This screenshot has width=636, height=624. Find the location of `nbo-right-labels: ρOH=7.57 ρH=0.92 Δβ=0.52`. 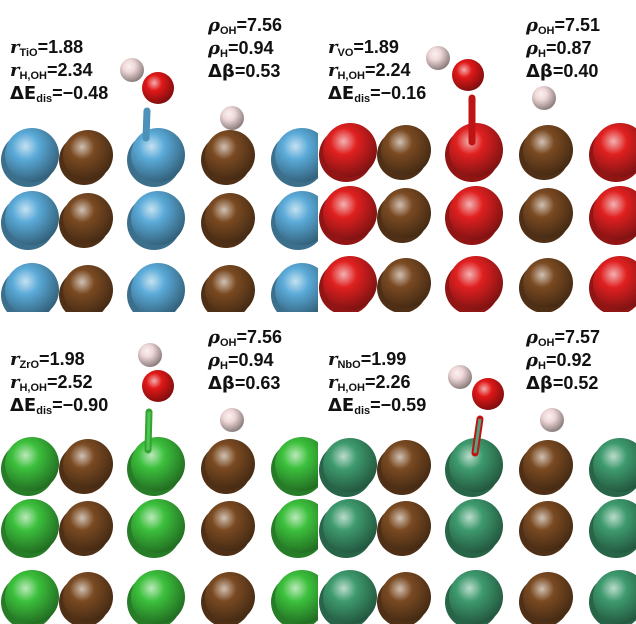

nbo-right-labels: ρOH=7.57 ρH=0.92 Δβ=0.52 is located at coordinates (563, 360).